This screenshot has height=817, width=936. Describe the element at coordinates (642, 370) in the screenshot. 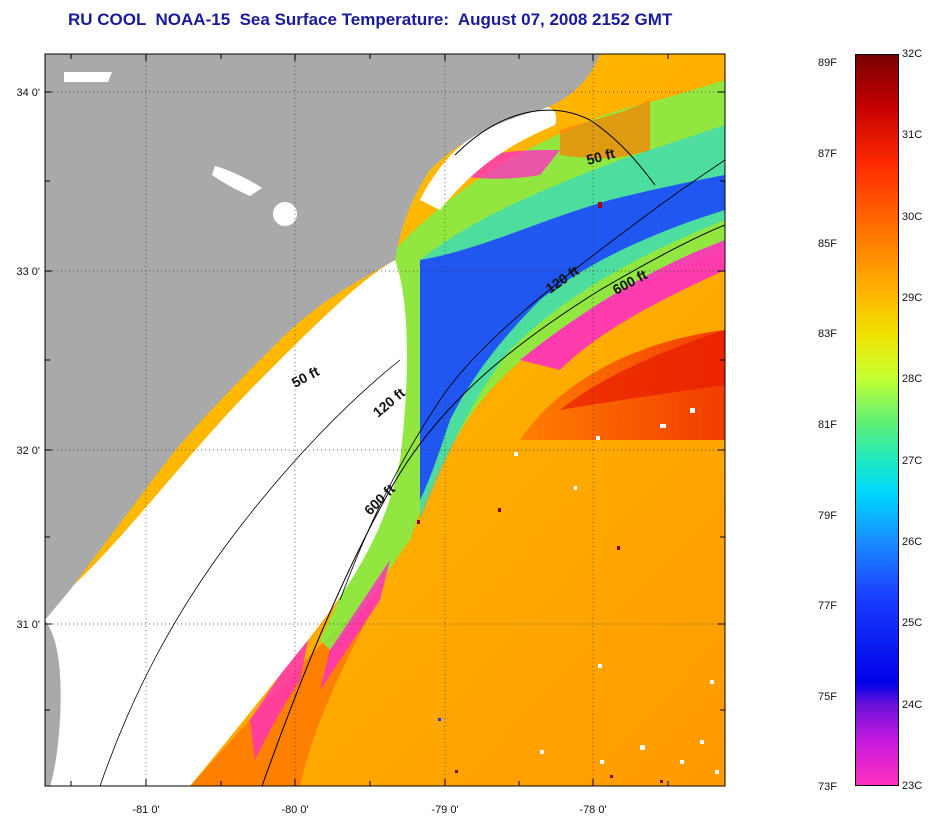

I see `gulf-stream-core` at that location.